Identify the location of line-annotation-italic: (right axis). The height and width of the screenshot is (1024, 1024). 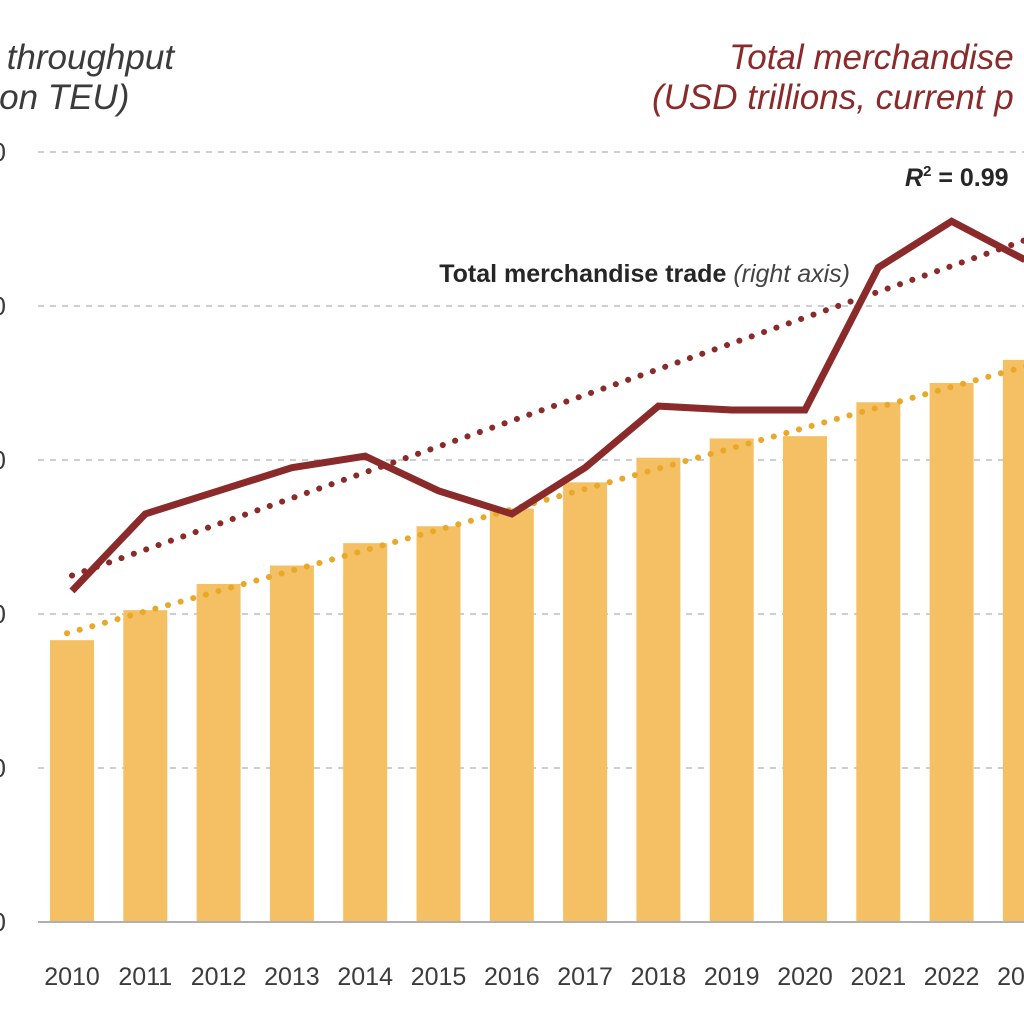
(791, 274).